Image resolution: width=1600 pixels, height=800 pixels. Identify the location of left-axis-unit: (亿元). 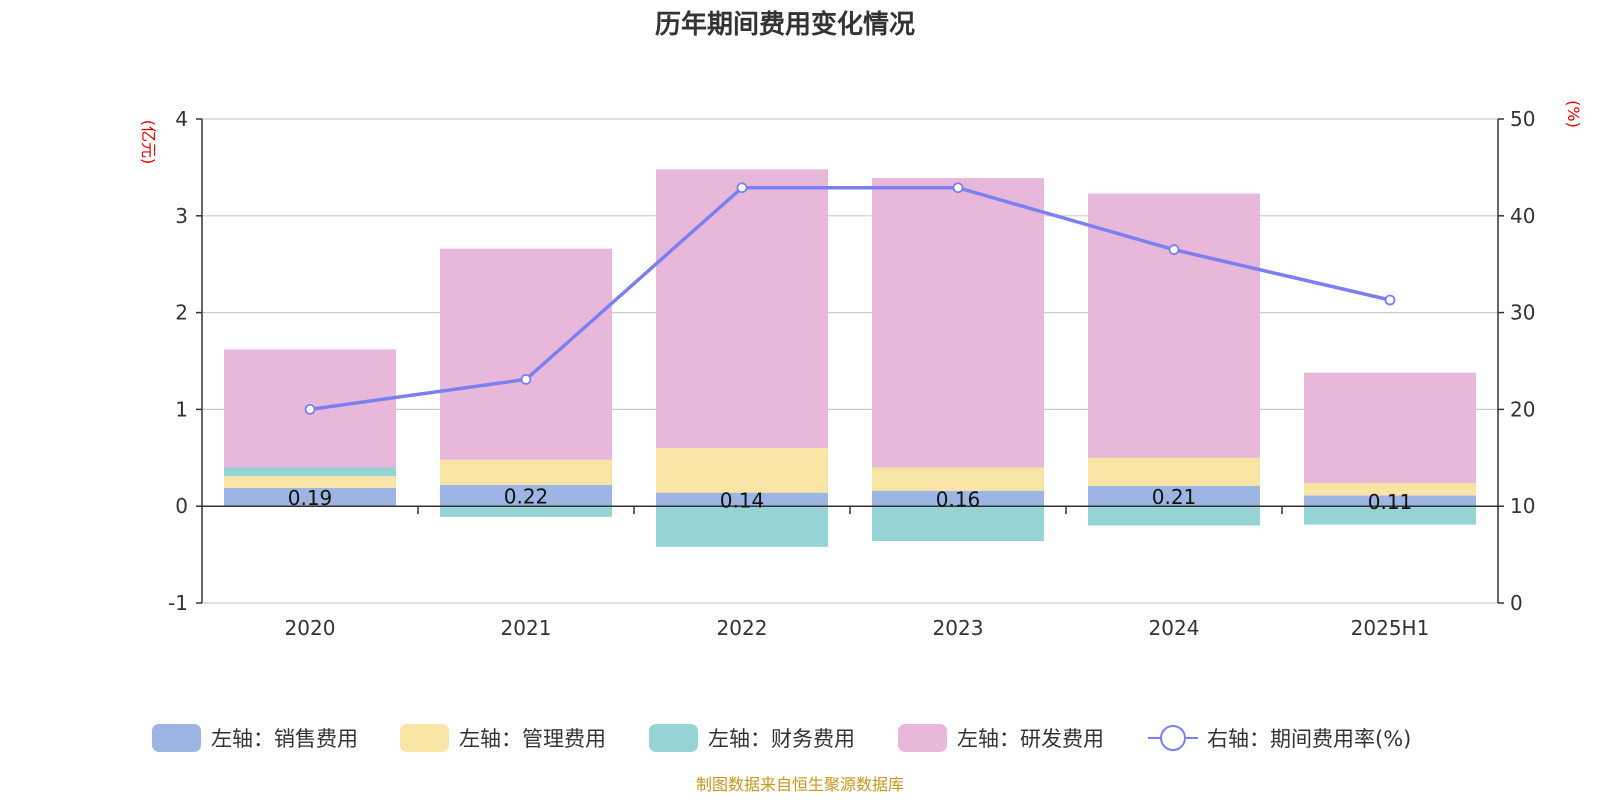
(148, 142).